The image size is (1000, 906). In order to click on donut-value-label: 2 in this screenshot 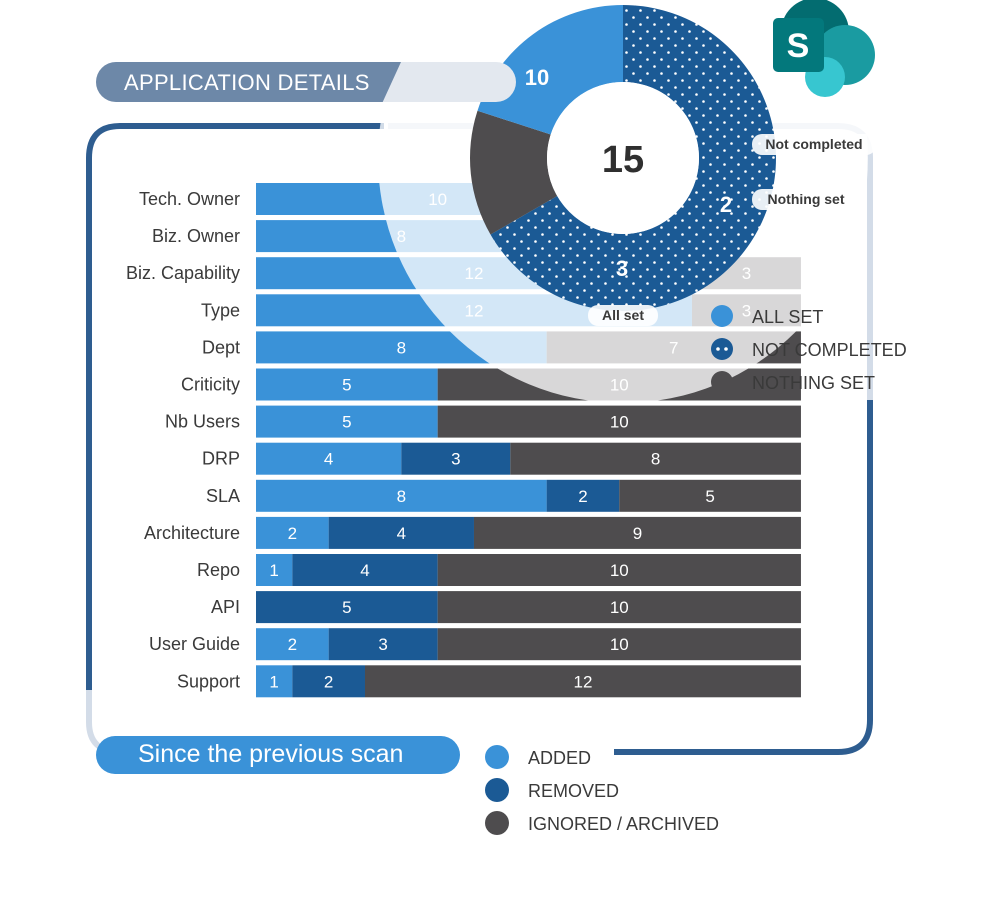, I will do `click(726, 204)`.